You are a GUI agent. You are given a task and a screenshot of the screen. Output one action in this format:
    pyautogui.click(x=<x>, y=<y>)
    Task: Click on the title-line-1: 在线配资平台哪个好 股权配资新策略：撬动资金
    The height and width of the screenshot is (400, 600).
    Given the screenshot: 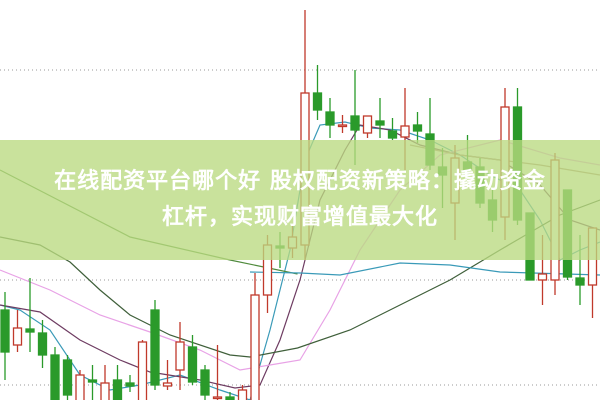 What is the action you would take?
    pyautogui.click(x=300, y=181)
    